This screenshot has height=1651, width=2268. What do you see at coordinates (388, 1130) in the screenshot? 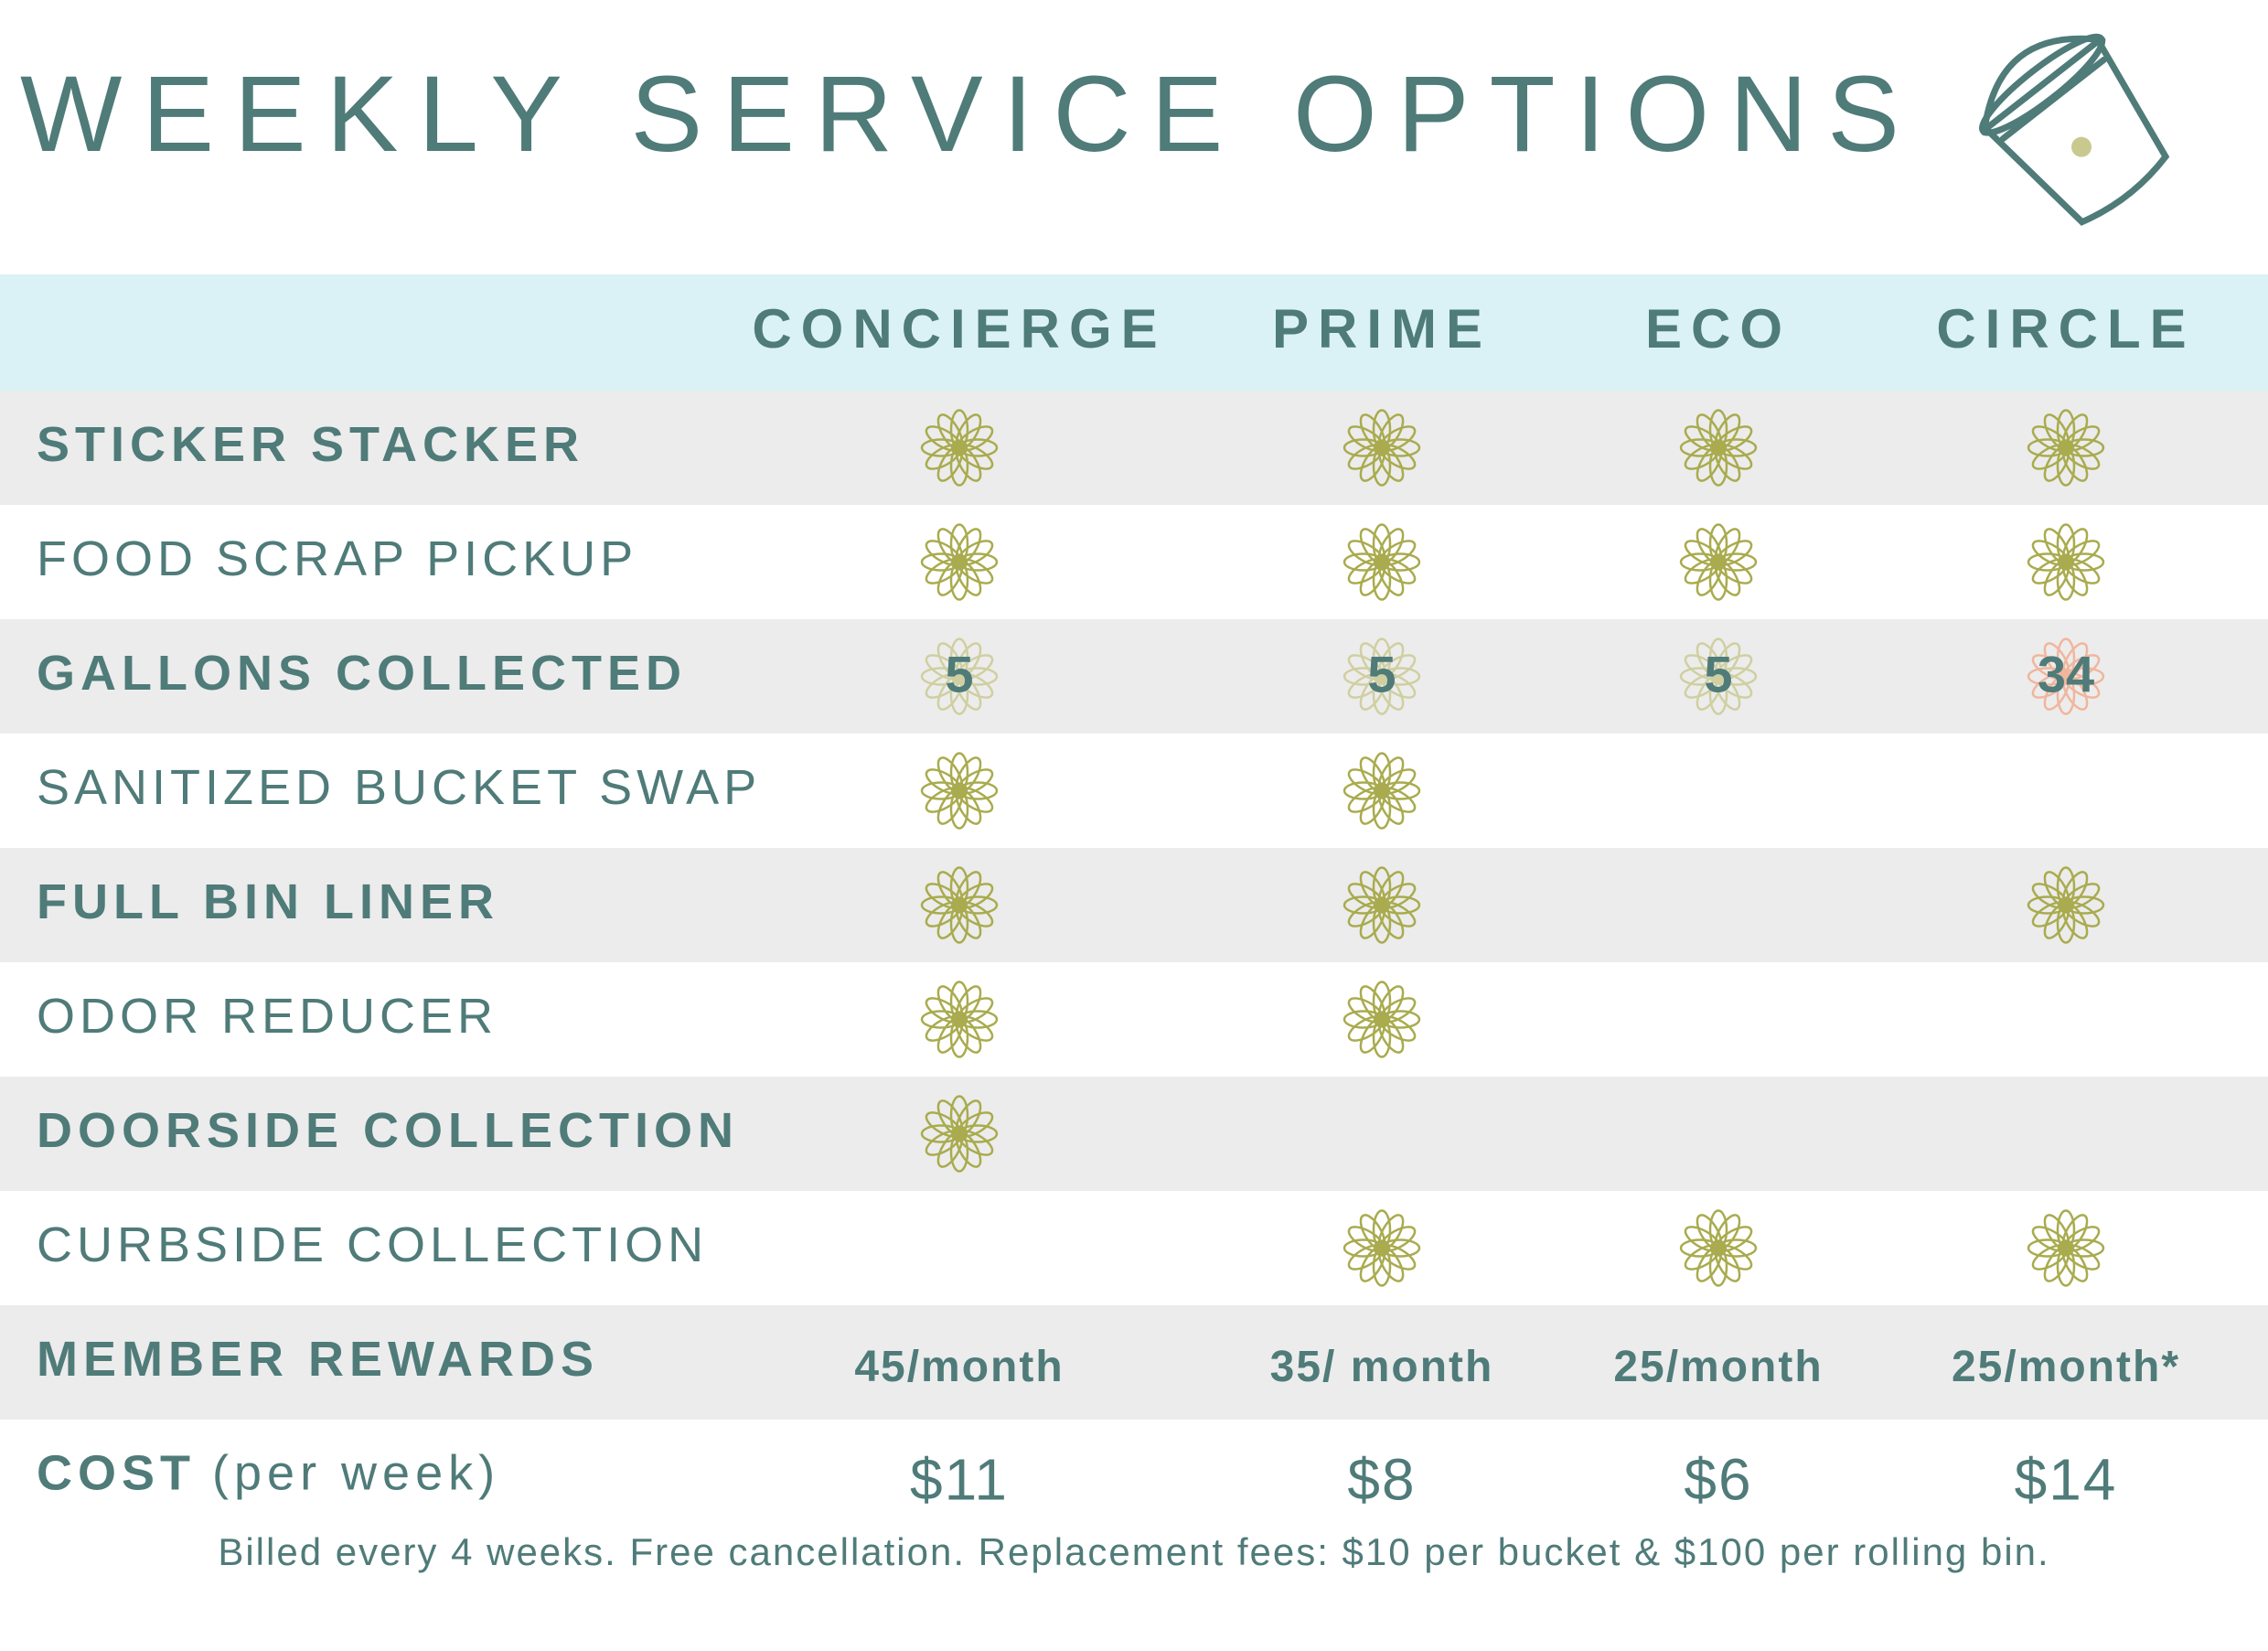
I see `row-label: DOORSIDE COLLECTION` at bounding box center [388, 1130].